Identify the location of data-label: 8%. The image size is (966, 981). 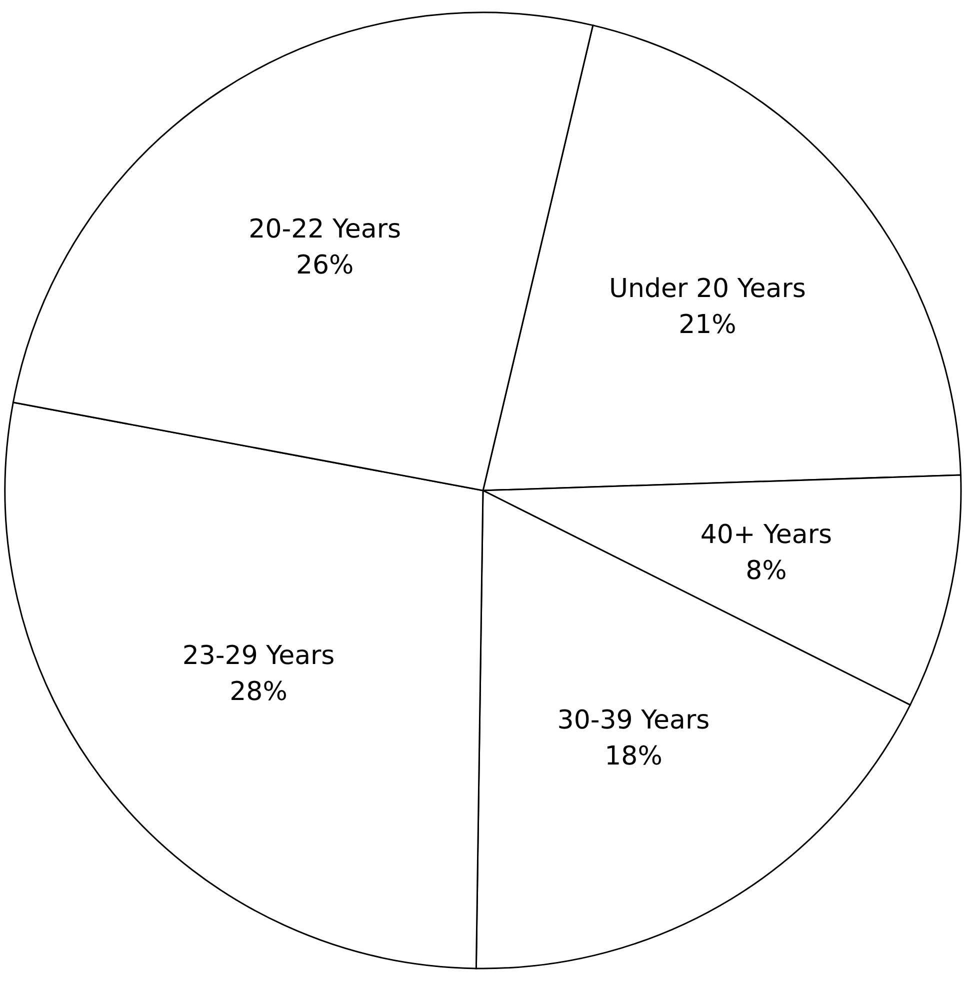
(766, 571).